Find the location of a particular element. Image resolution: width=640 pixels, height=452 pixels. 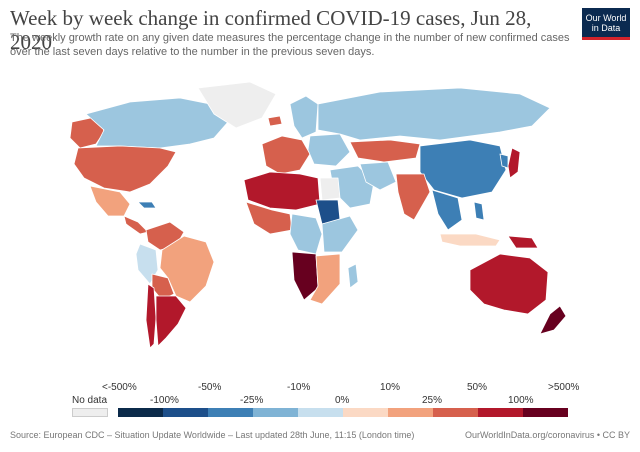

country-papua-new-guinea is located at coordinates (523, 242).